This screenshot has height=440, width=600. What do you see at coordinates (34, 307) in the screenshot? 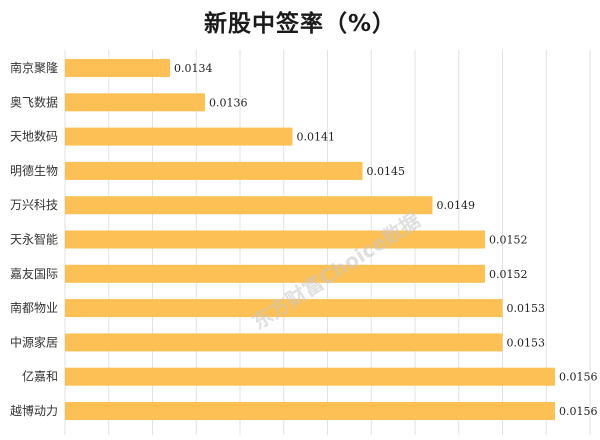
I see `category-label: 南都物业` at bounding box center [34, 307].